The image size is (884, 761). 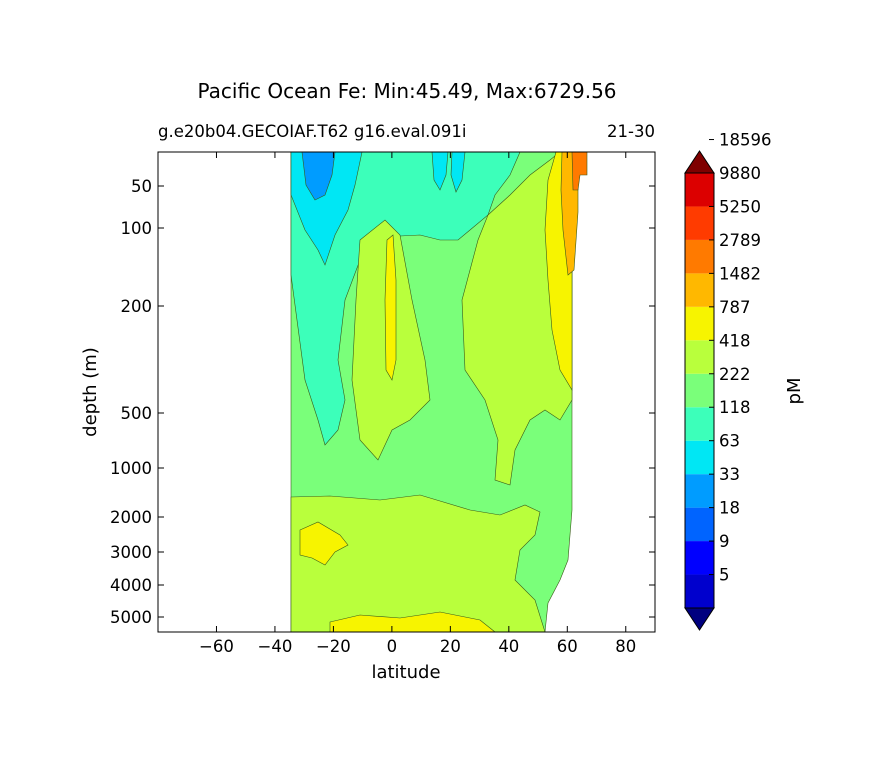 I want to click on y-axis-label: depth (m), so click(x=90, y=392).